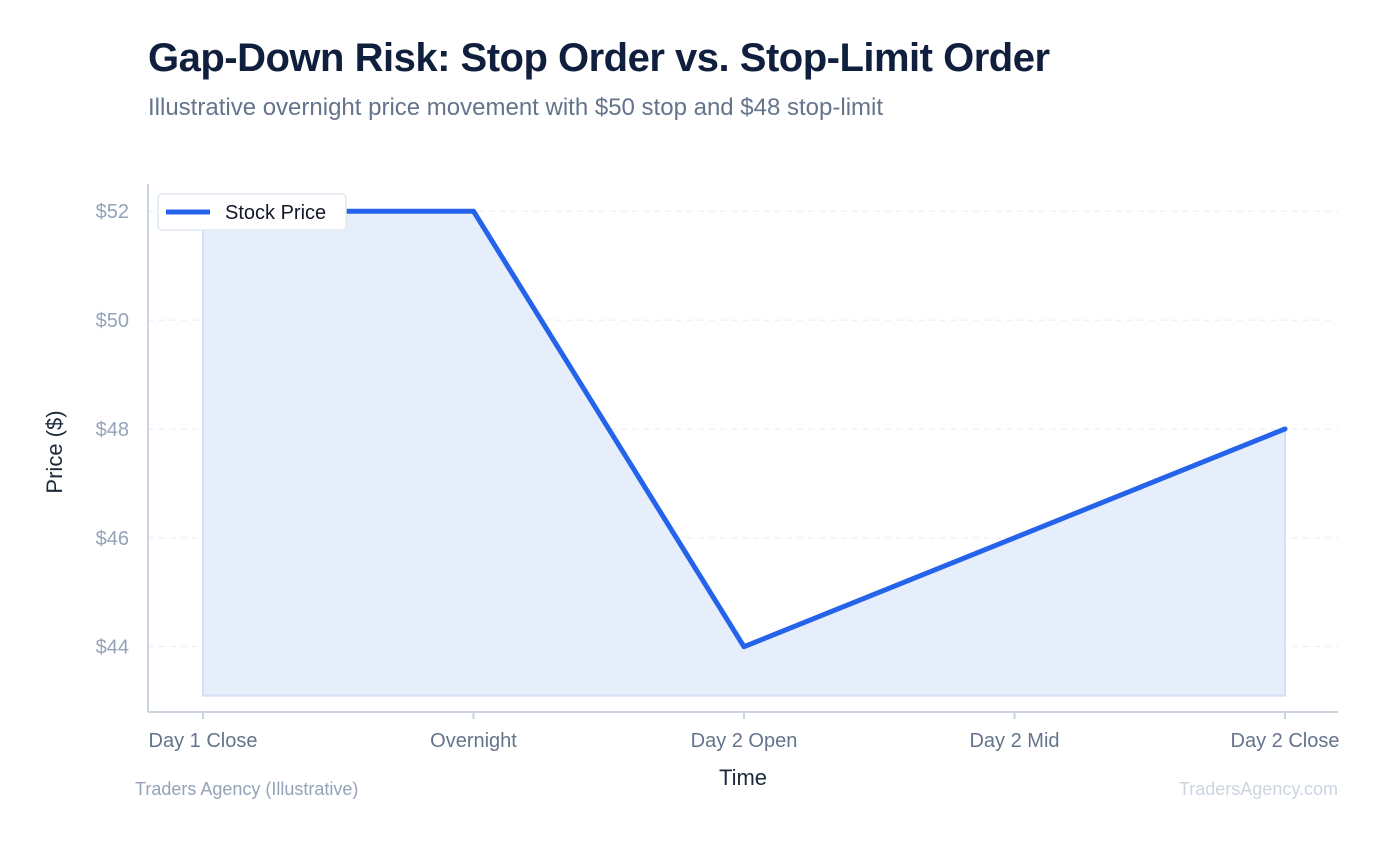 This screenshot has height=845, width=1388. What do you see at coordinates (112, 648) in the screenshot?
I see `y-tick-label: $44` at bounding box center [112, 648].